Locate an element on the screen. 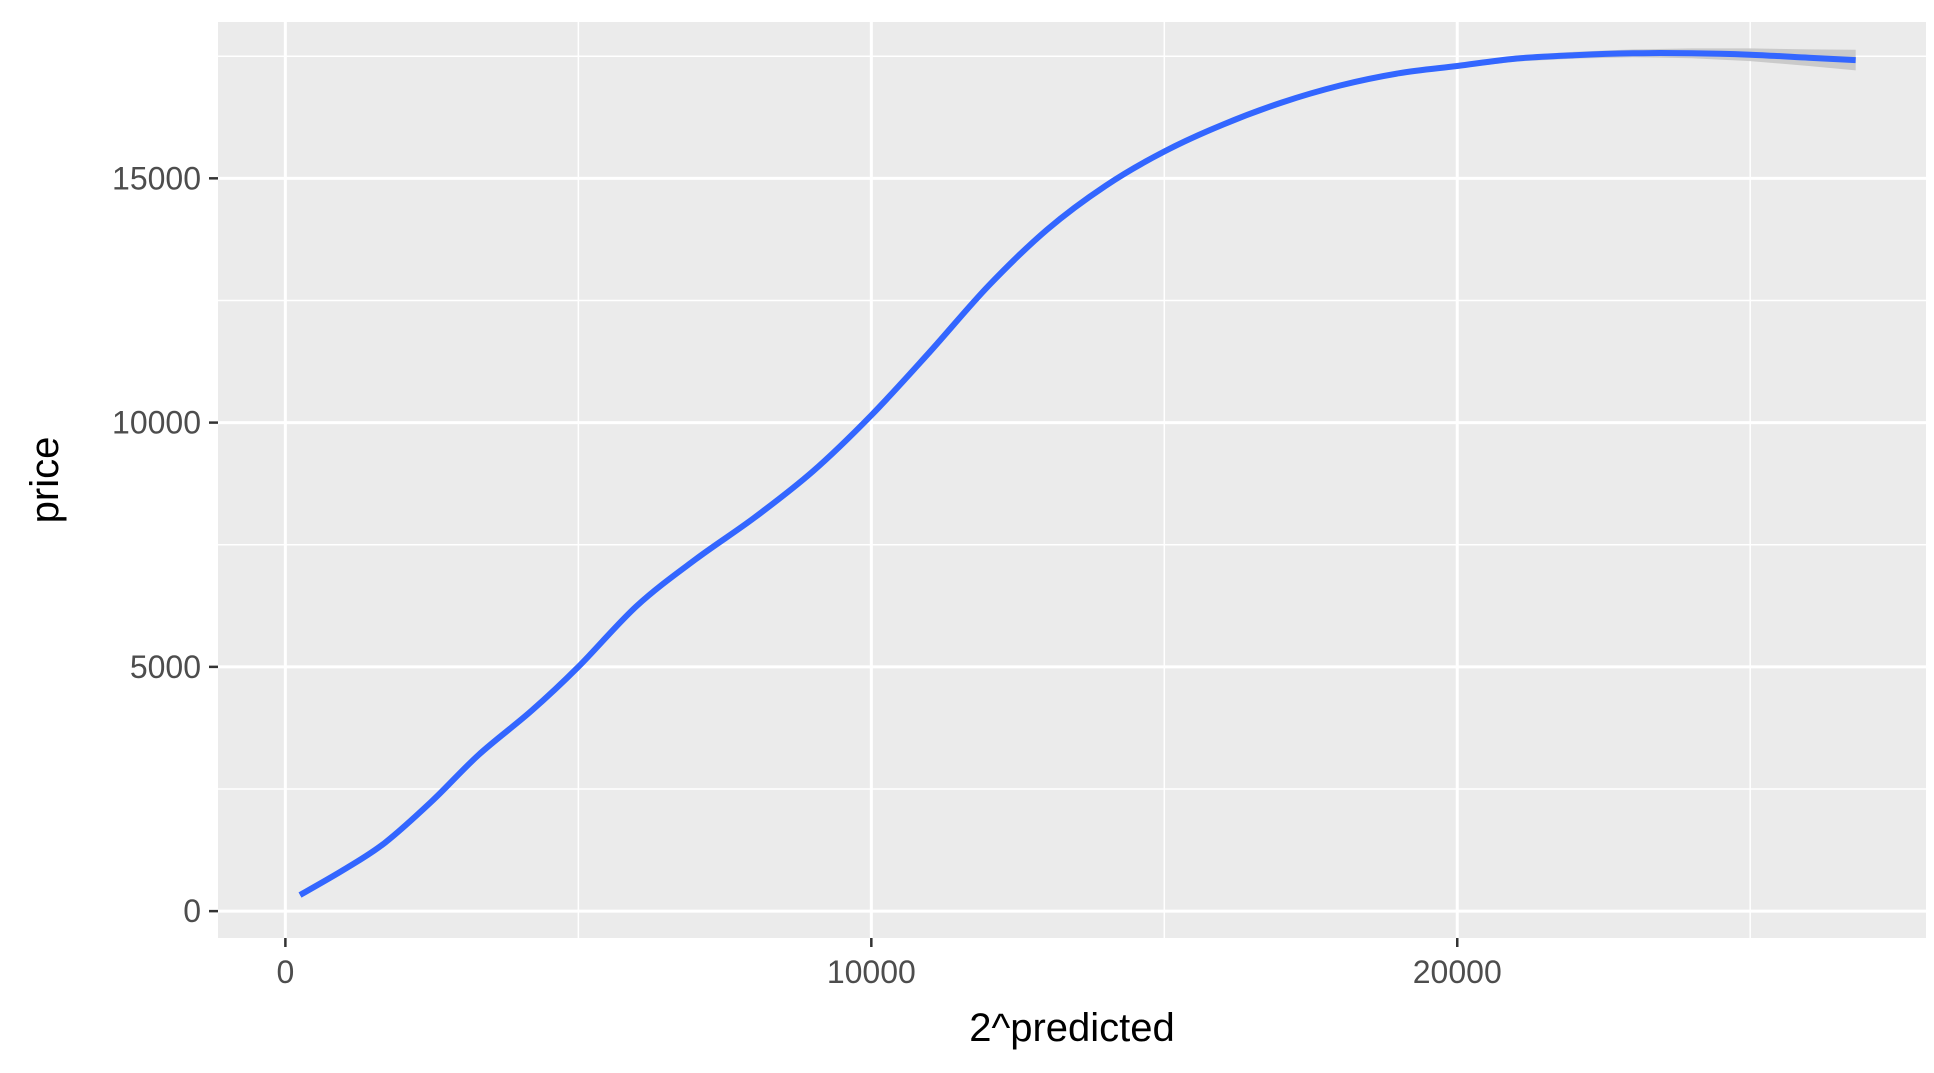 This screenshot has height=1073, width=1934. x-axis-title: 2^predicted is located at coordinates (1072, 1028).